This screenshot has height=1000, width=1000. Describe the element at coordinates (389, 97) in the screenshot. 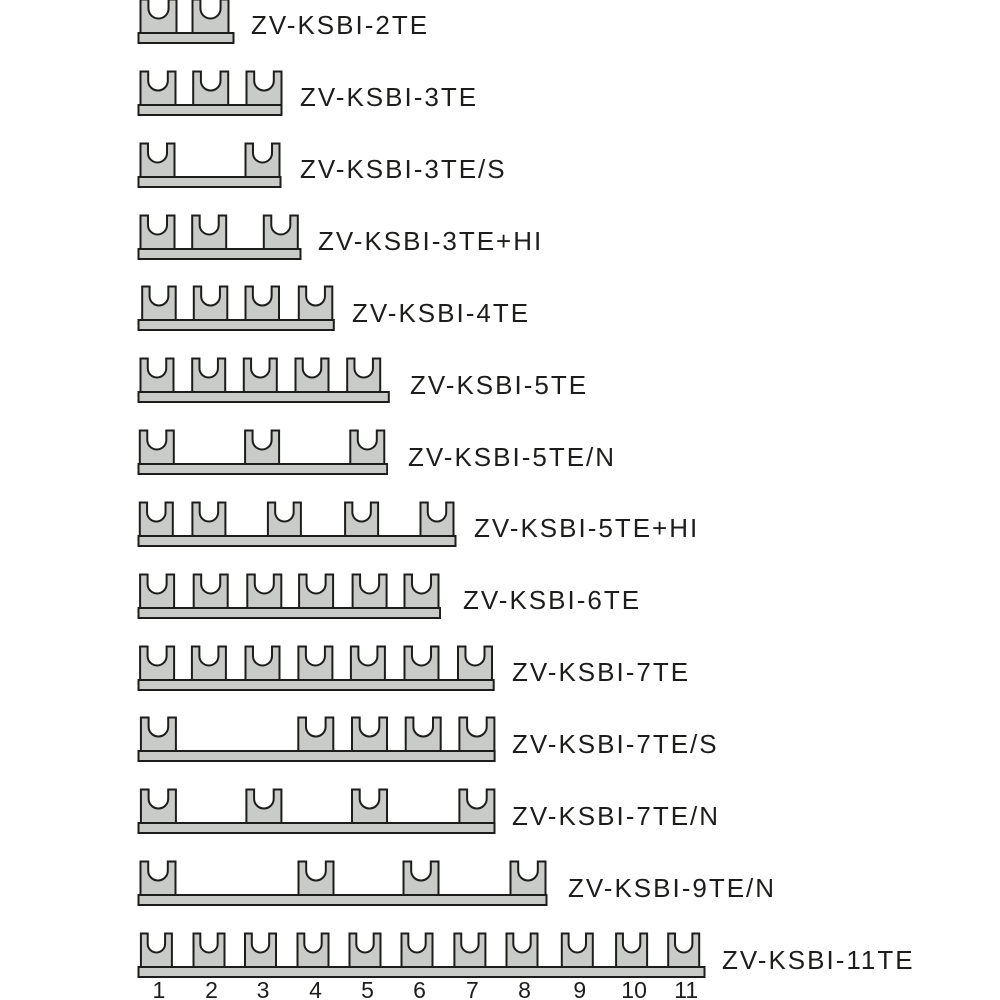

I see `busbar-type-label: ZV-KSBI-3TE` at that location.